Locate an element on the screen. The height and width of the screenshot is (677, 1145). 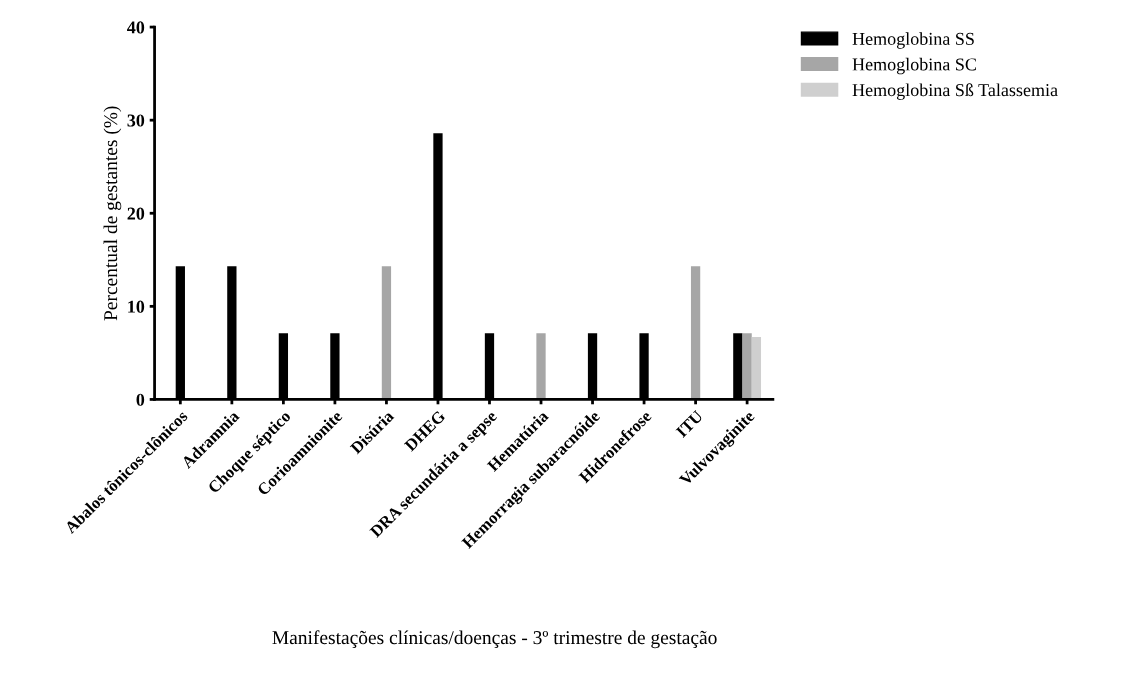
legend-label: Hemoglobina SC is located at coordinates (914, 66).